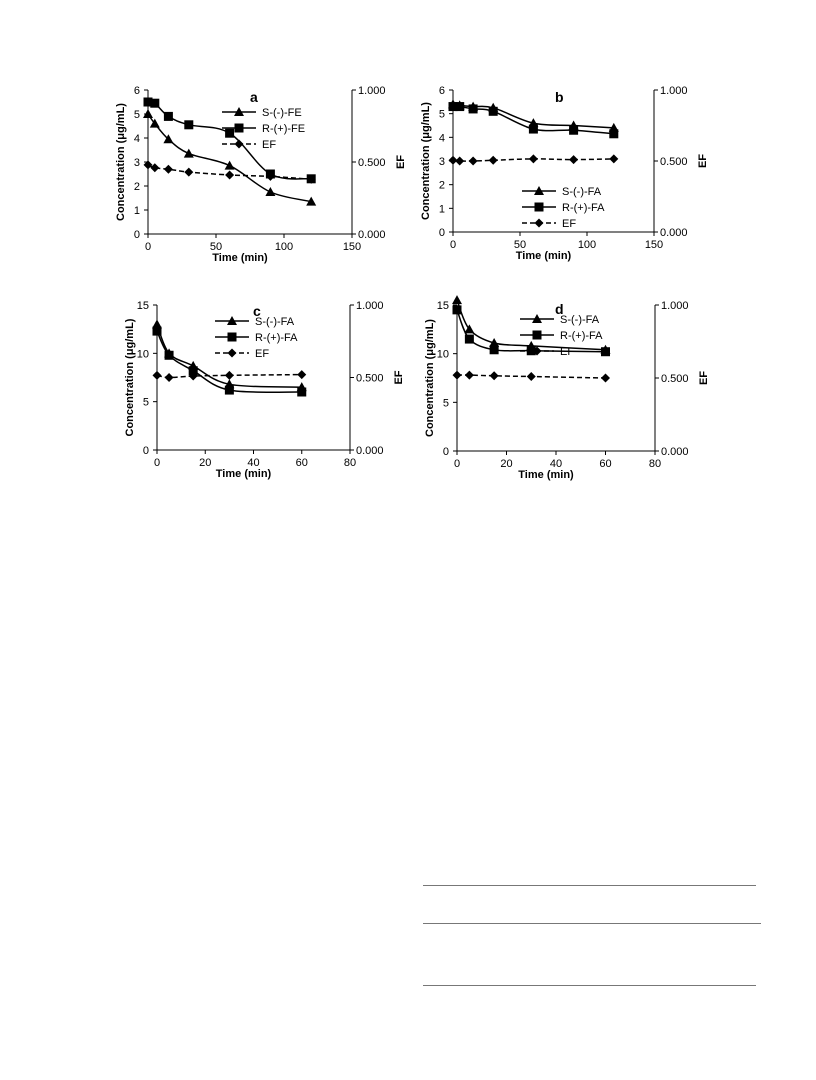 Image resolution: width=816 pixels, height=1080 pixels. Describe the element at coordinates (559, 97) in the screenshot. I see `panel-label: b` at that location.